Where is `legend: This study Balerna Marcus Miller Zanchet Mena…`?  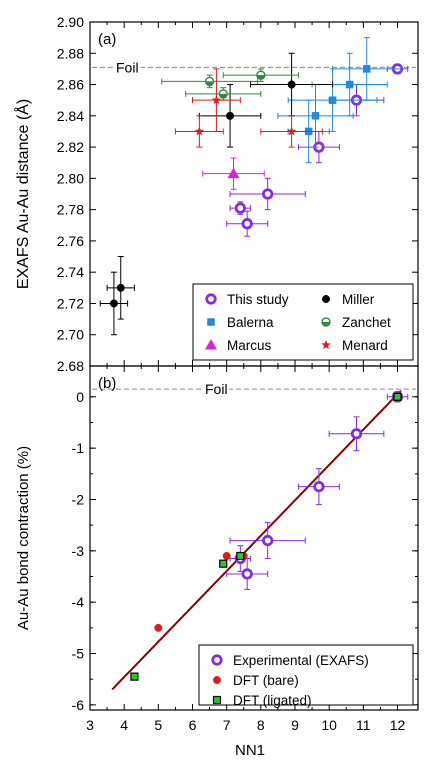
legend: This study Balerna Marcus Miller Zanchet Mena… is located at coordinates (303, 322).